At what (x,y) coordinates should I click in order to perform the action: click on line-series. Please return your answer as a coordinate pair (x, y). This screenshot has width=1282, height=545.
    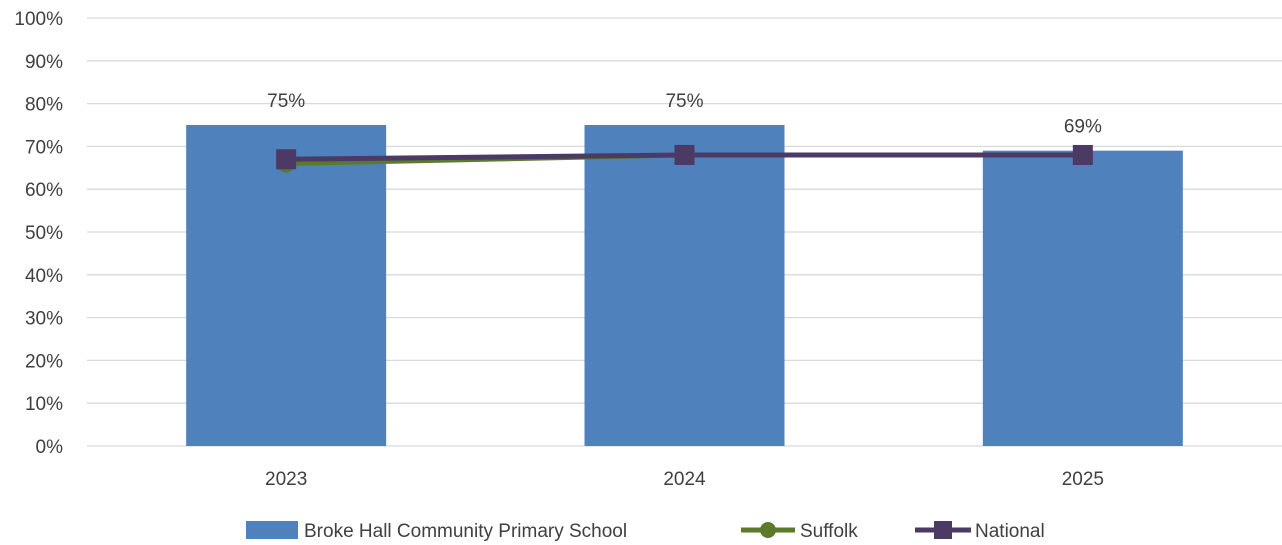
    Looking at the image, I should click on (684, 158).